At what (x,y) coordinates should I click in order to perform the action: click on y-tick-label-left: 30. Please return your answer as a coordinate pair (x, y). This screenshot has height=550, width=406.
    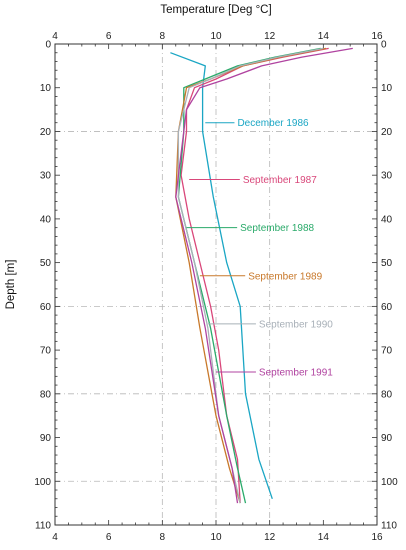
    Looking at the image, I should click on (46, 176).